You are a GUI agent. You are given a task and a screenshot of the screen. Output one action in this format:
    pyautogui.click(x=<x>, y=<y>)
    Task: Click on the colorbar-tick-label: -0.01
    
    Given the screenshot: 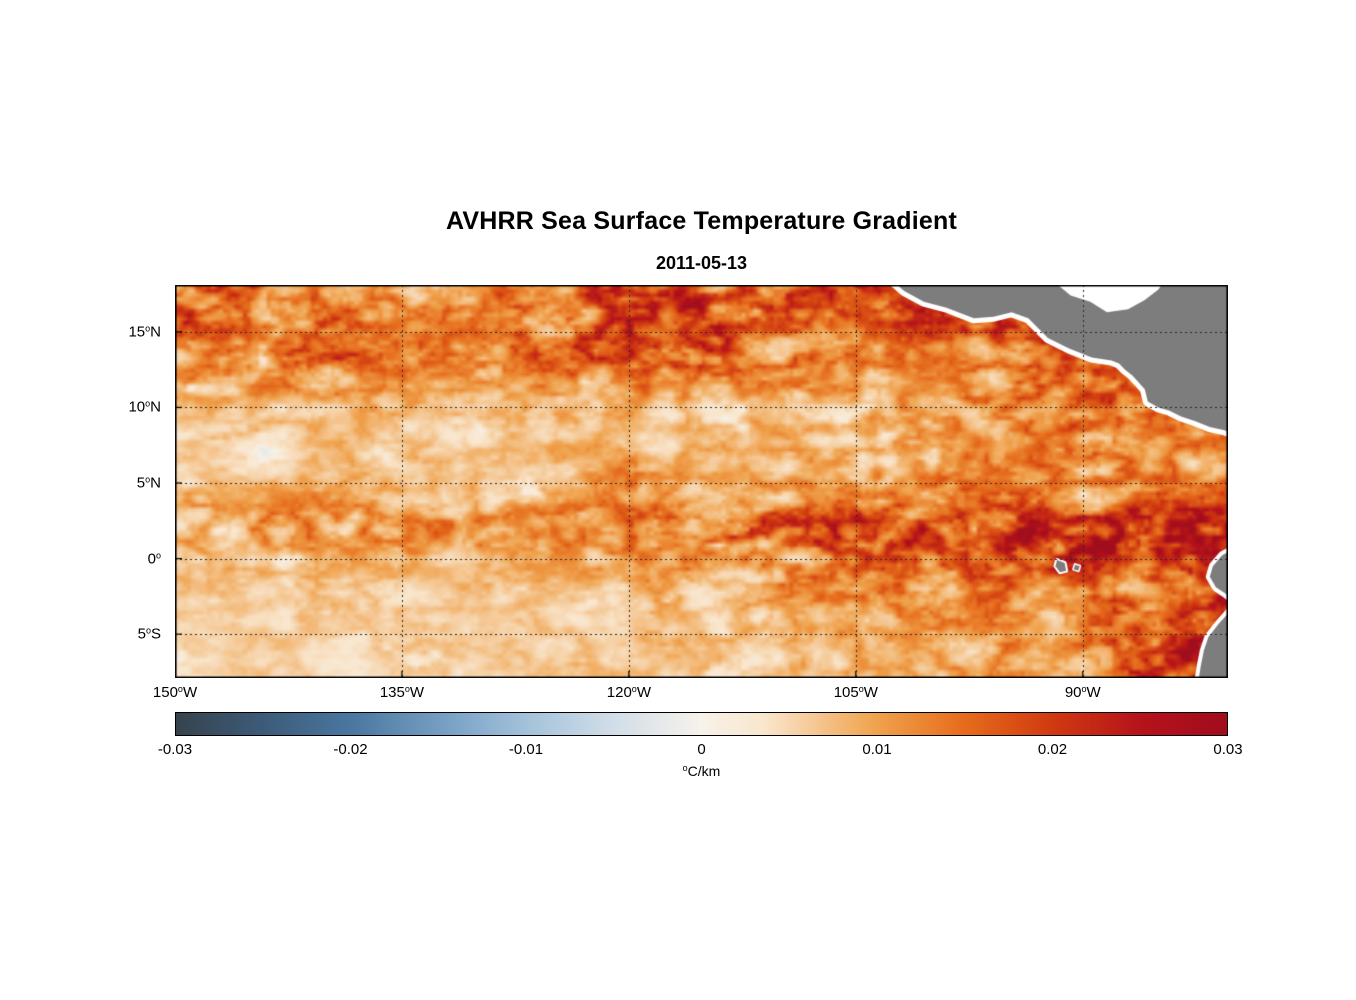 What is the action you would take?
    pyautogui.click(x=526, y=749)
    